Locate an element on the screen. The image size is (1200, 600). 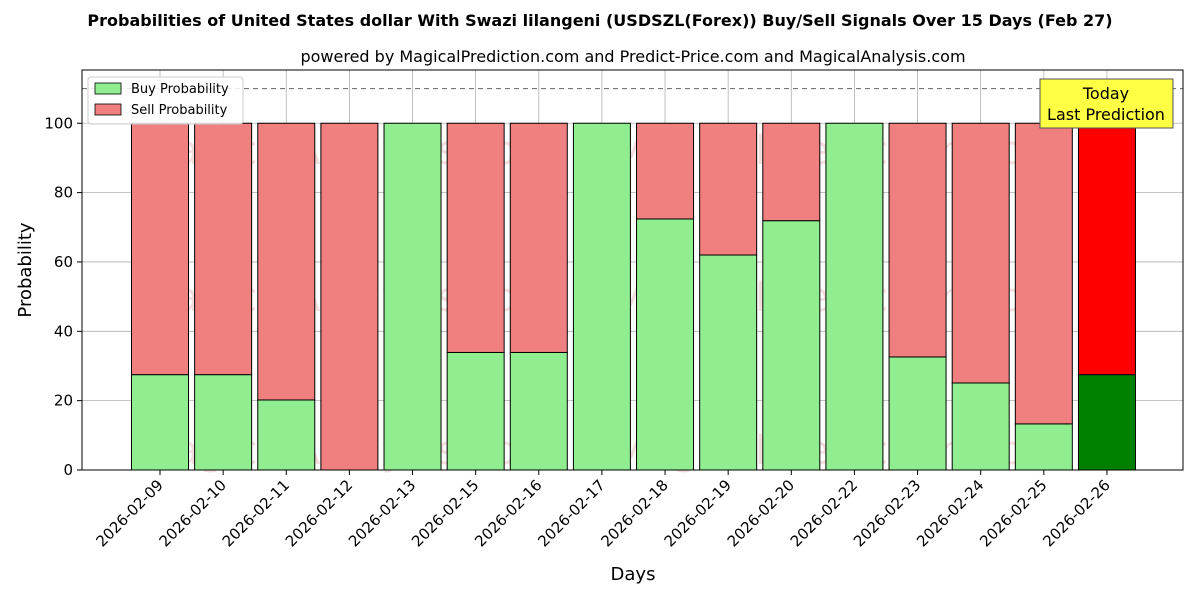
x-tick-label: 2026-02-20 is located at coordinates (761, 513).